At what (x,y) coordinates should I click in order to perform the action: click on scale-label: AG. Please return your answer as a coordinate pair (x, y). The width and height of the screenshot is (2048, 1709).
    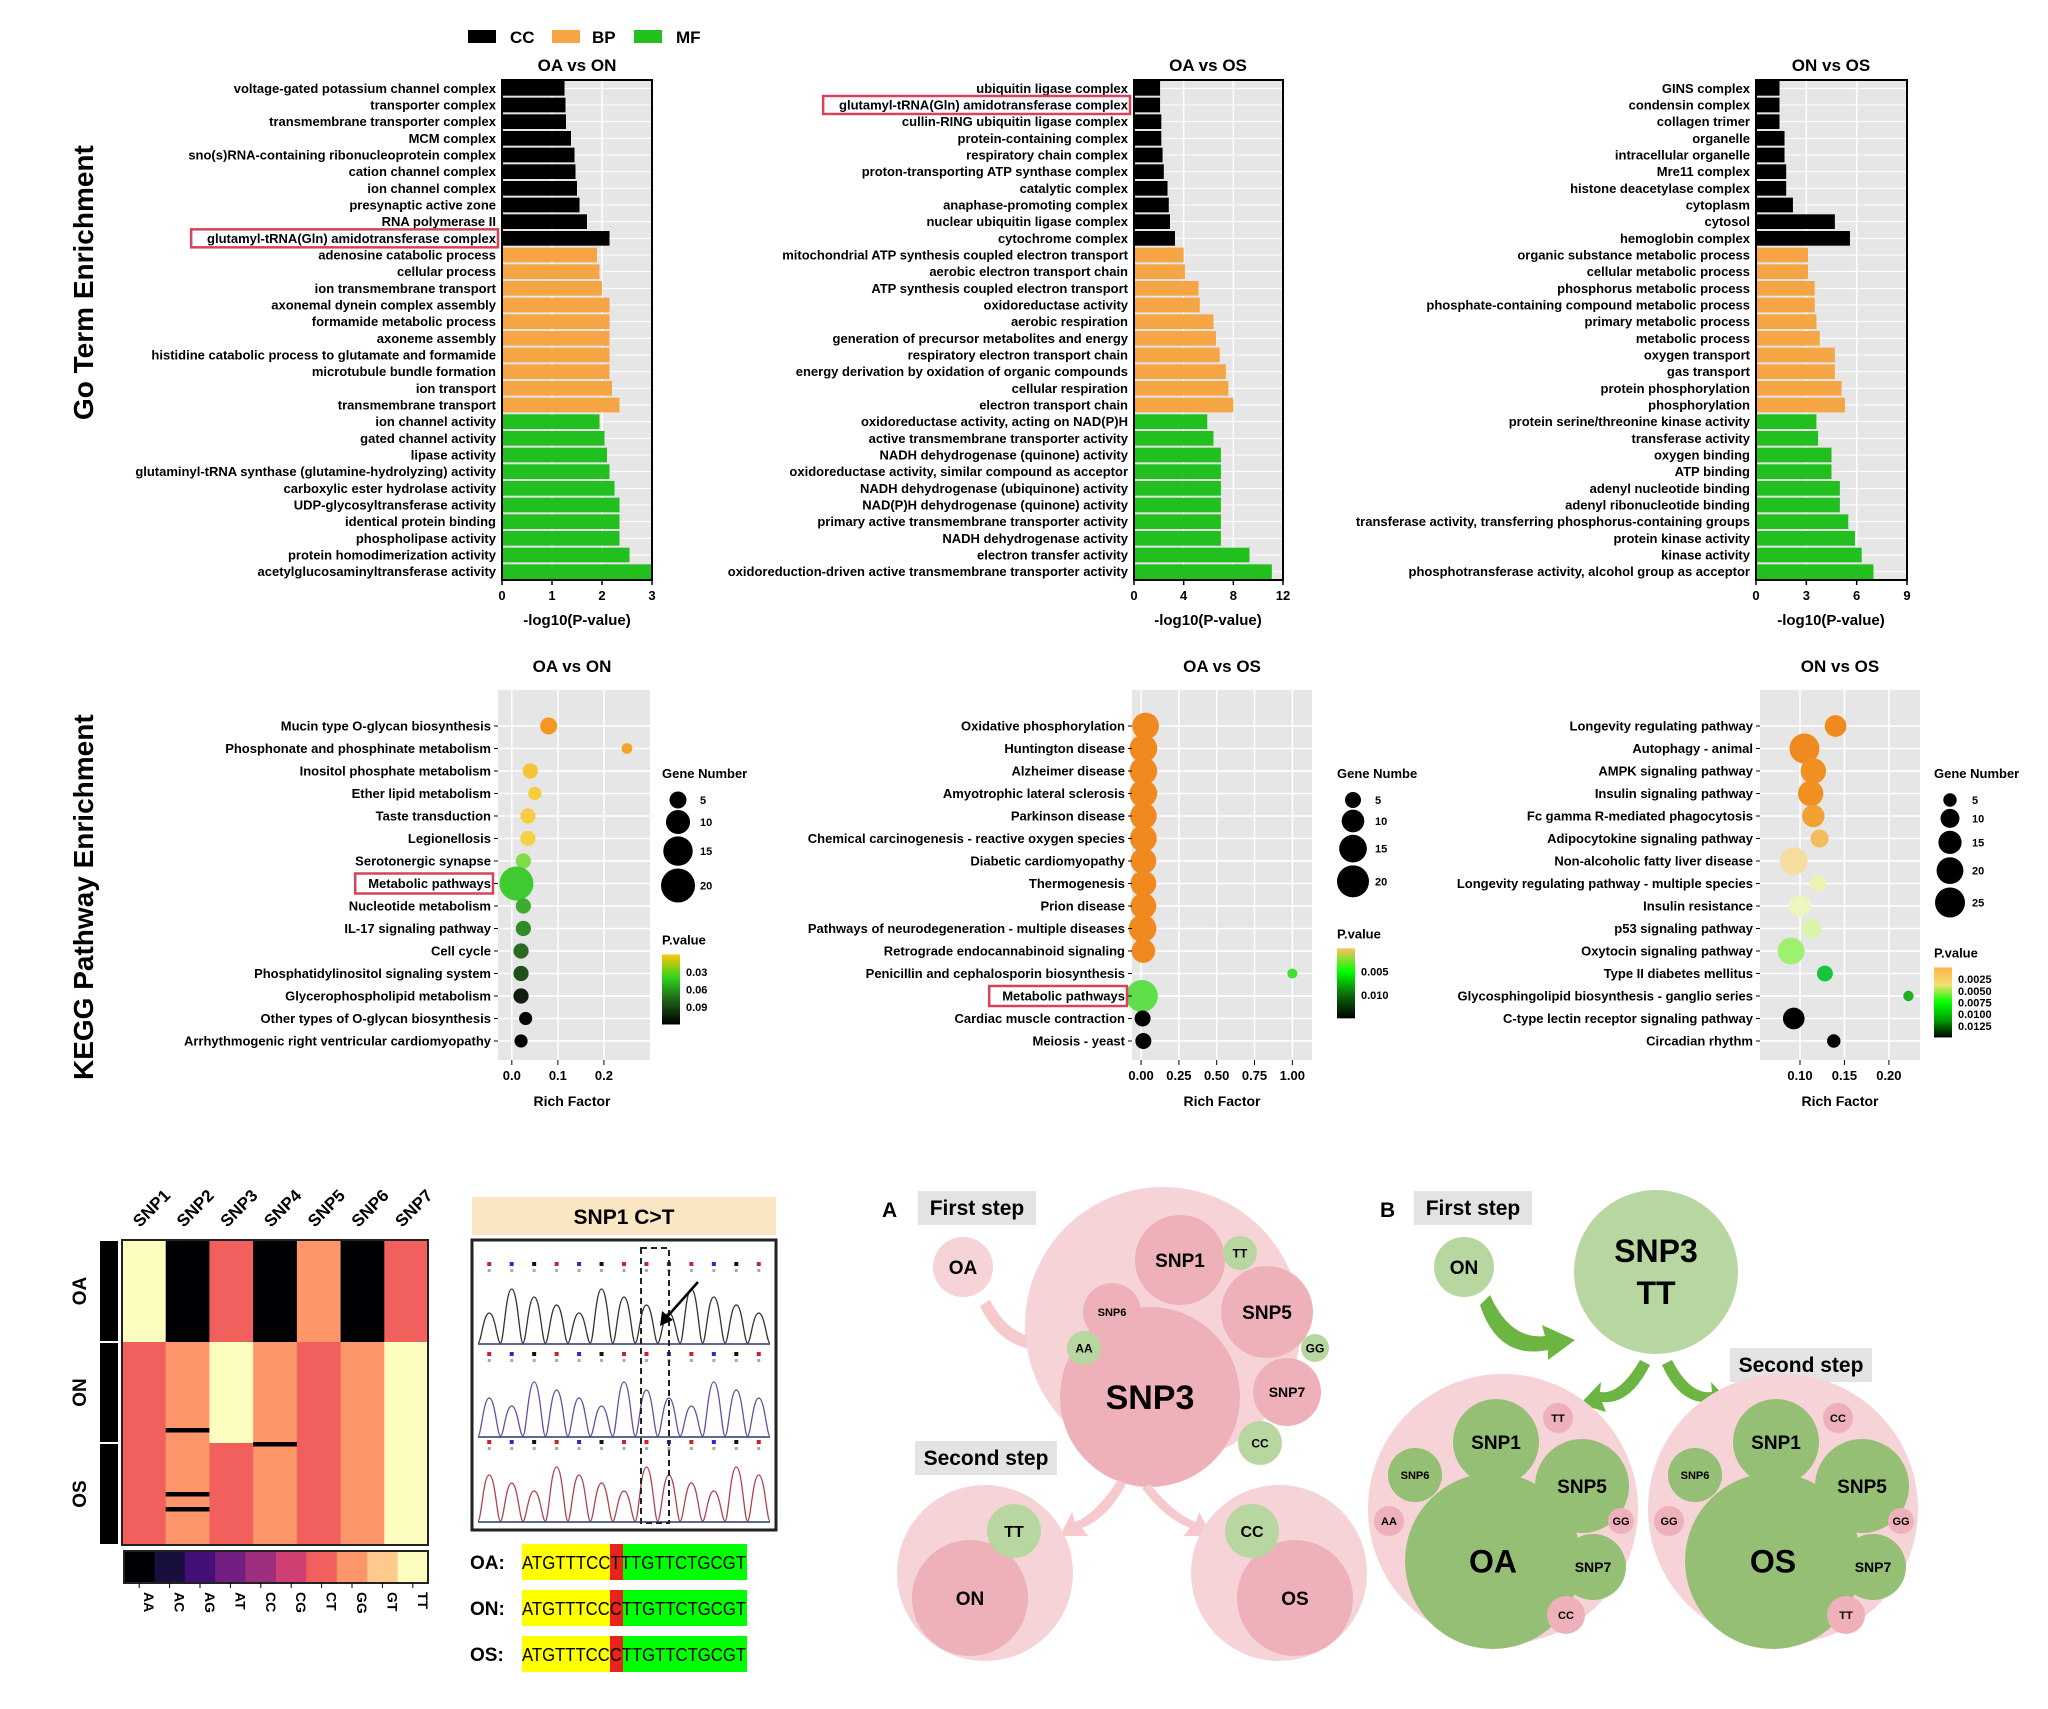
    Looking at the image, I should click on (210, 1602).